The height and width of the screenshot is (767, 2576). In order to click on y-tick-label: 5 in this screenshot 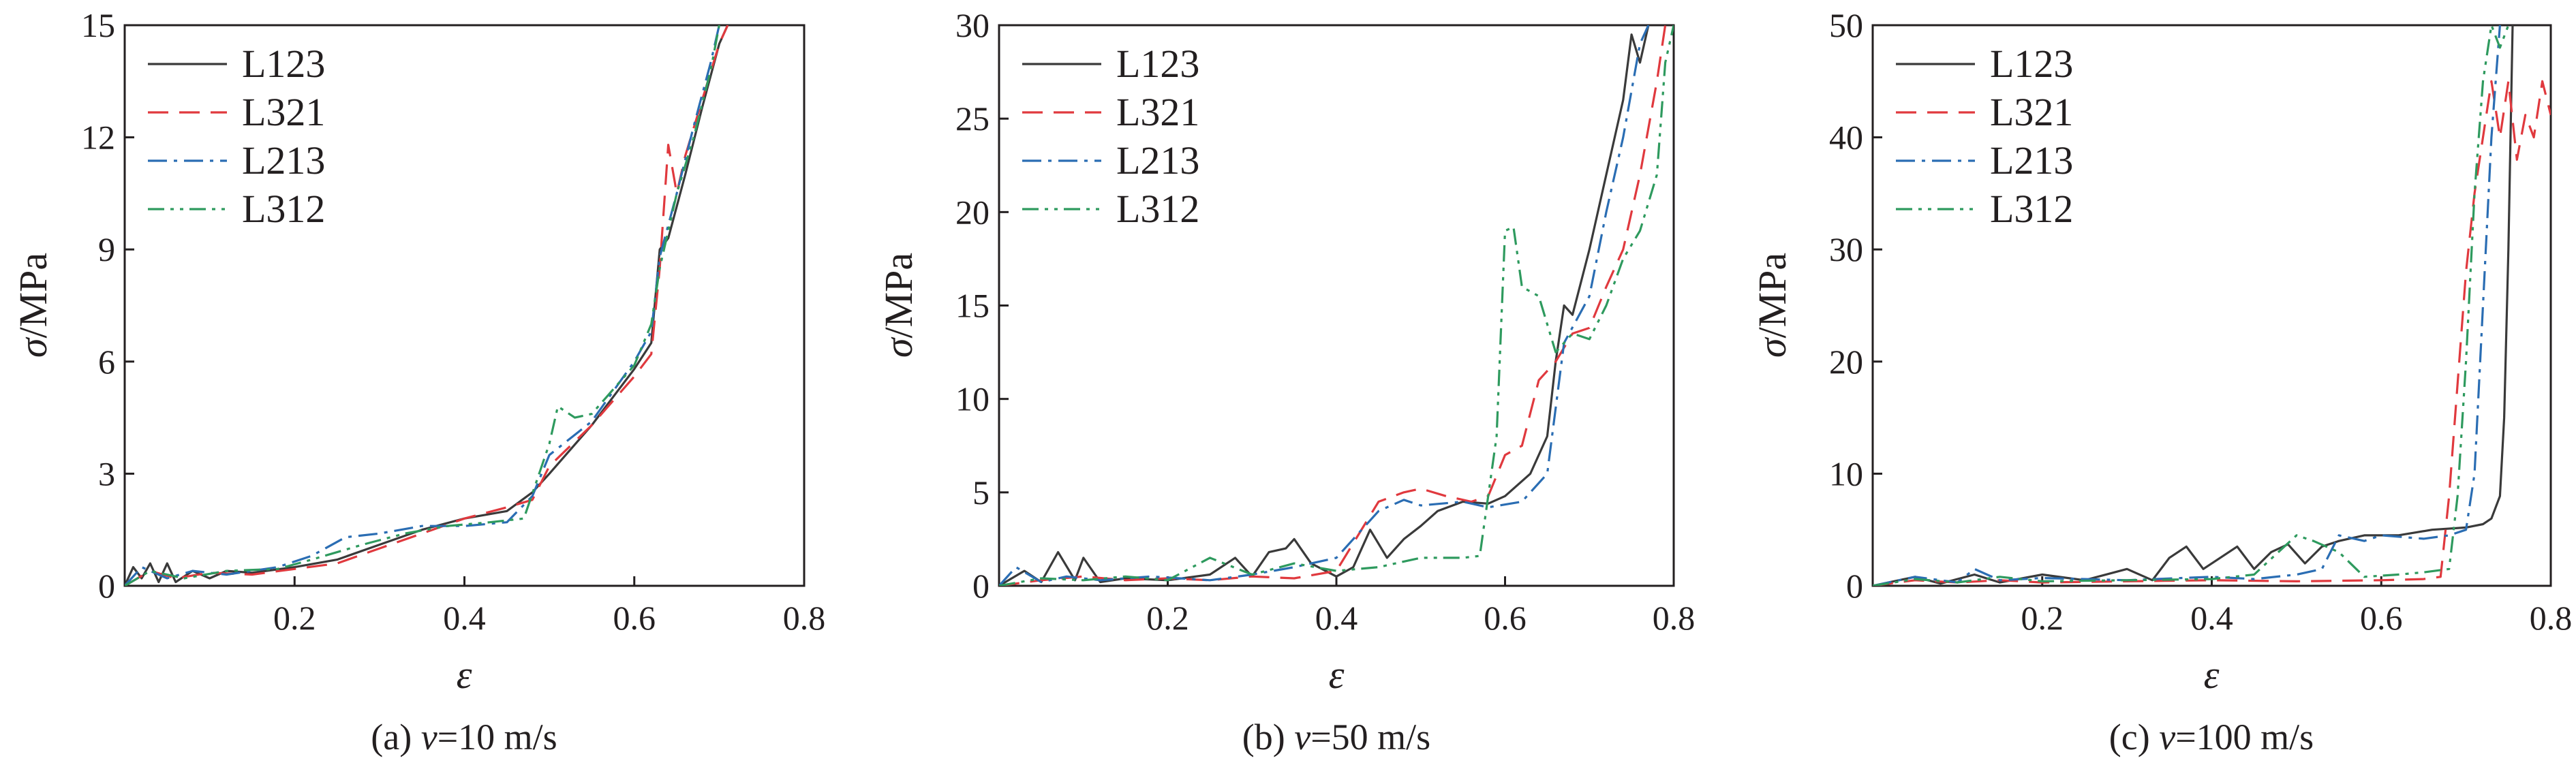, I will do `click(981, 493)`.